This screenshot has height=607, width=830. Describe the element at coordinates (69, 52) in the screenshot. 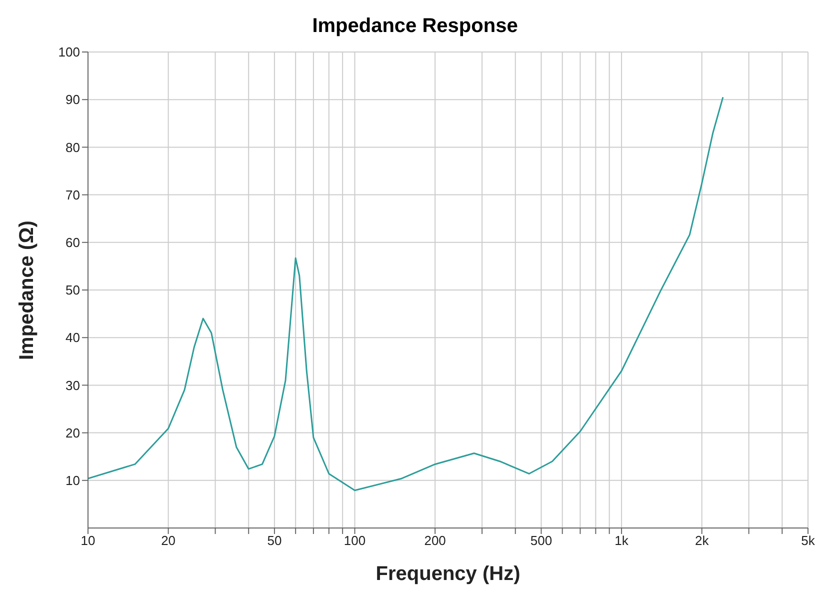

I see `y-tick-label: 100` at that location.